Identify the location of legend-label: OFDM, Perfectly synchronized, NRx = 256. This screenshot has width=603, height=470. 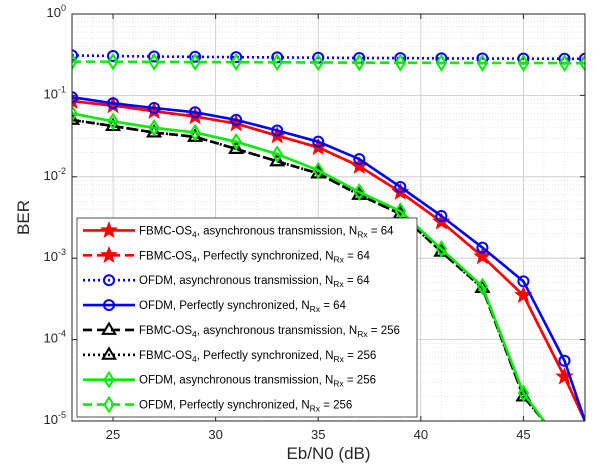
(245, 407).